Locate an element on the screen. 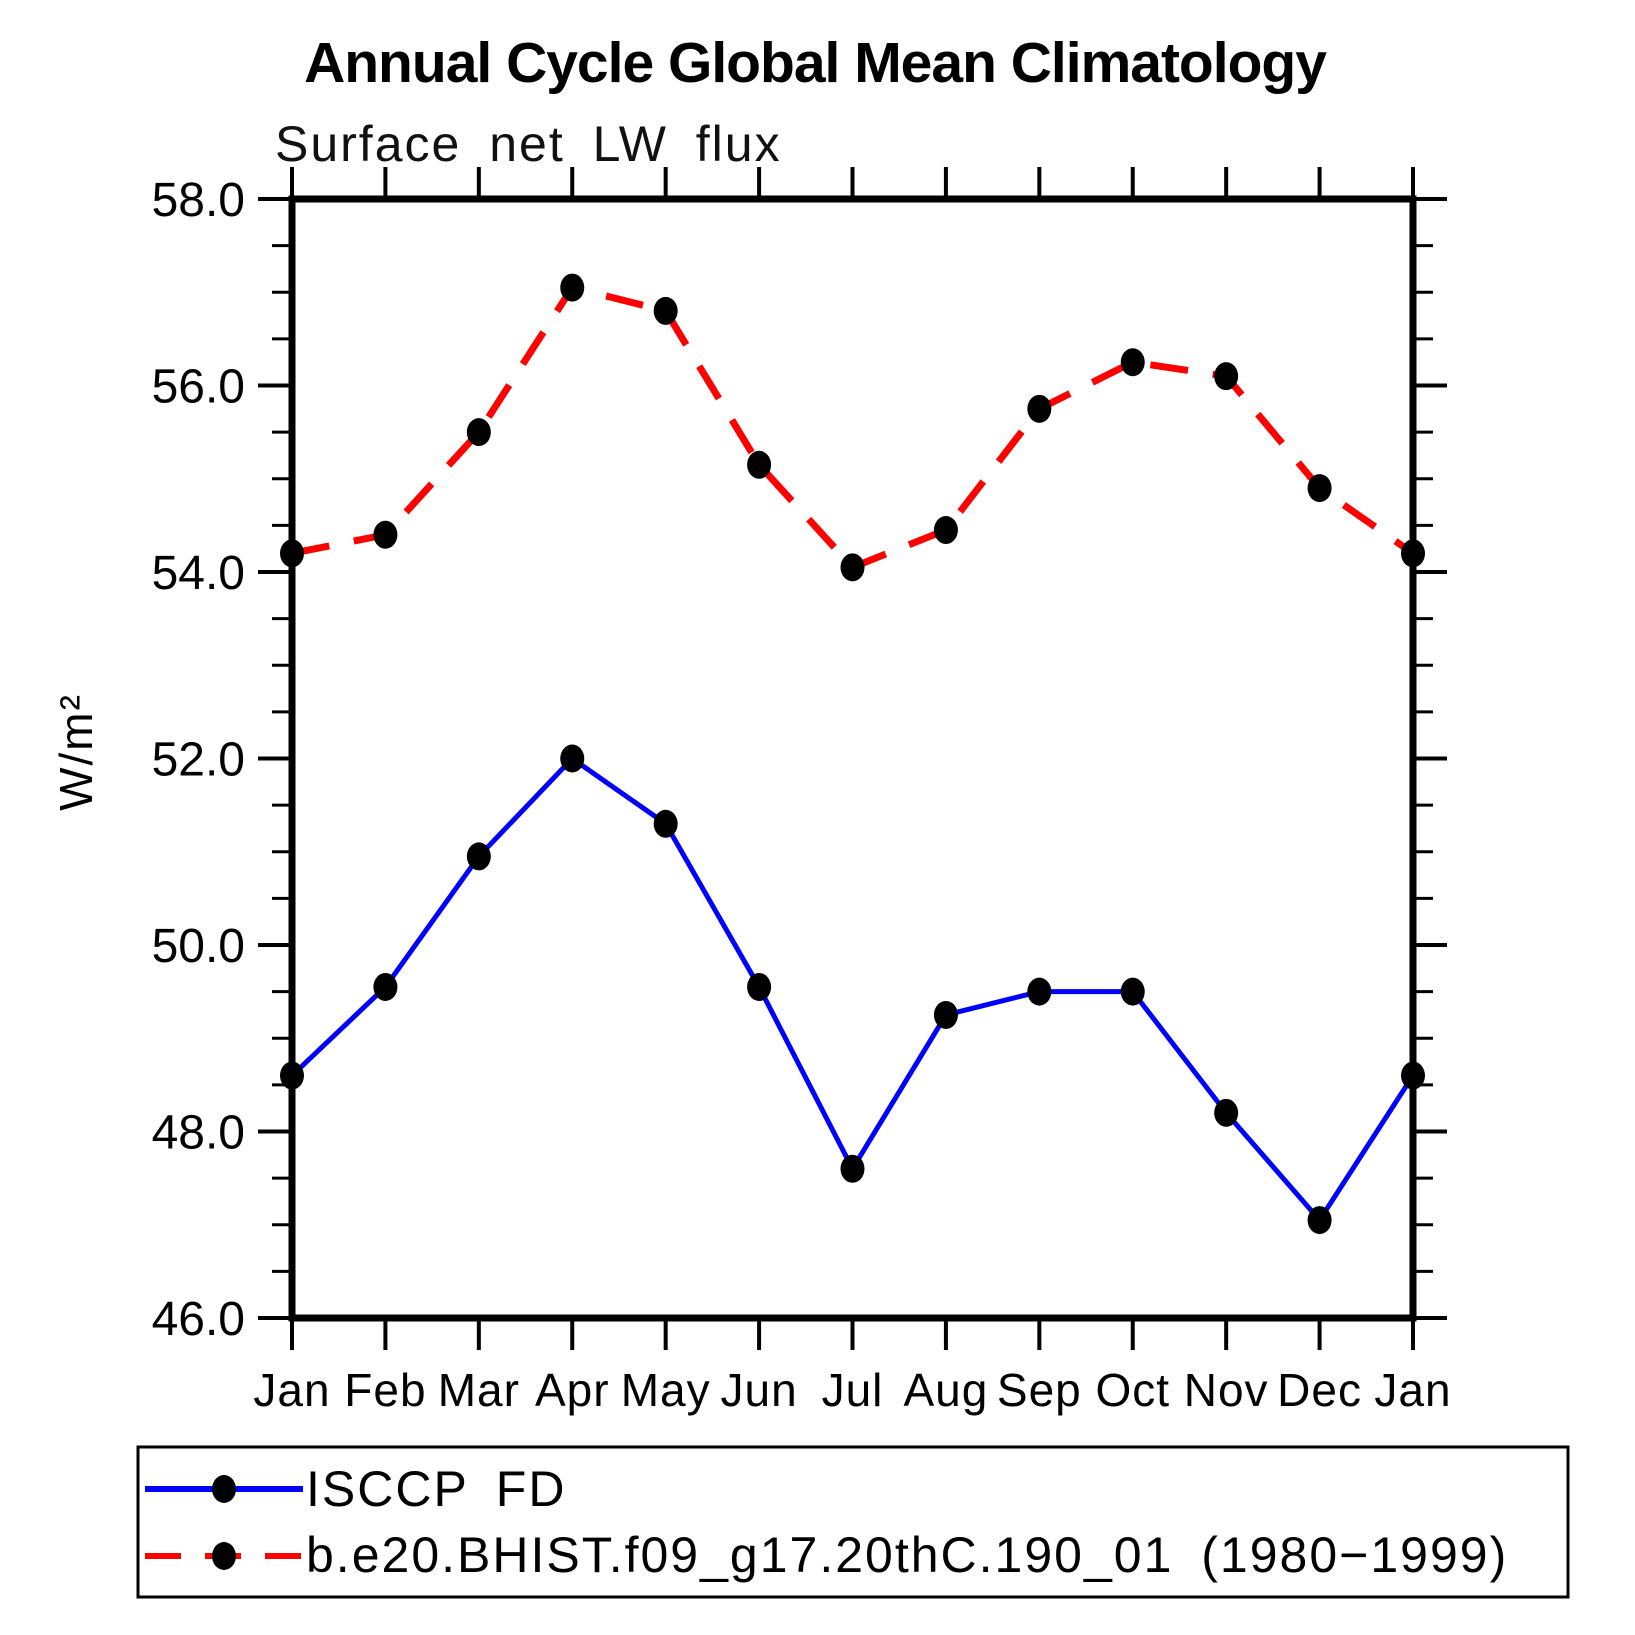 This screenshot has width=1635, height=1635. y-axis-tick-label: 48.0 is located at coordinates (198, 1133).